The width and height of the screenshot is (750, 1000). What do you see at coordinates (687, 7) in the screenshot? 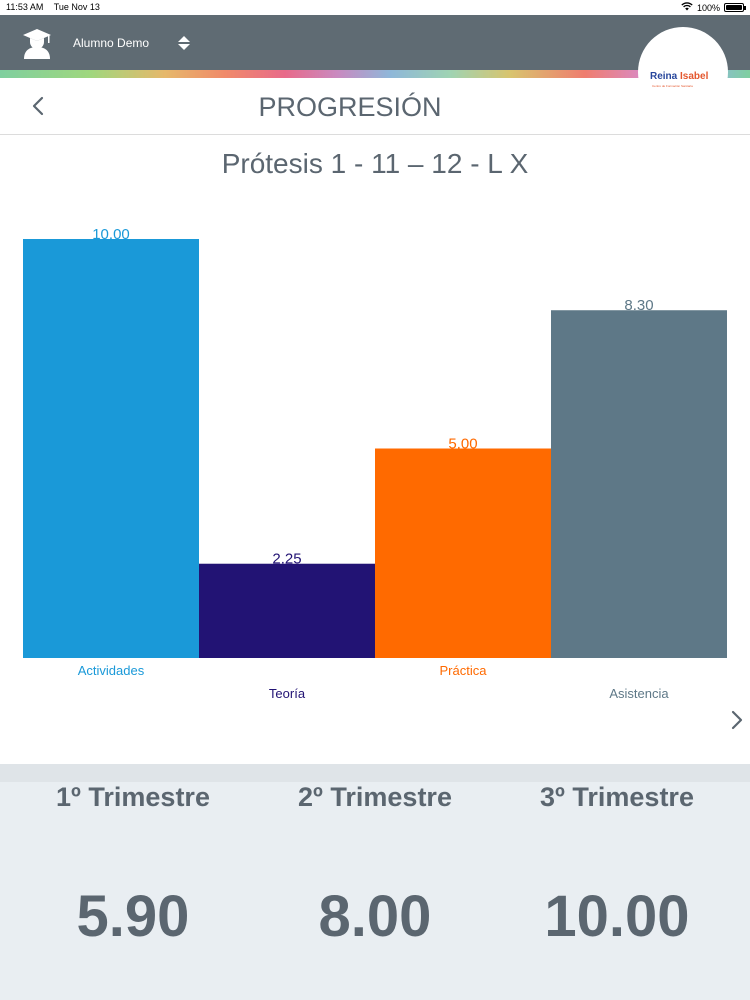
I see `wifi-icon` at bounding box center [687, 7].